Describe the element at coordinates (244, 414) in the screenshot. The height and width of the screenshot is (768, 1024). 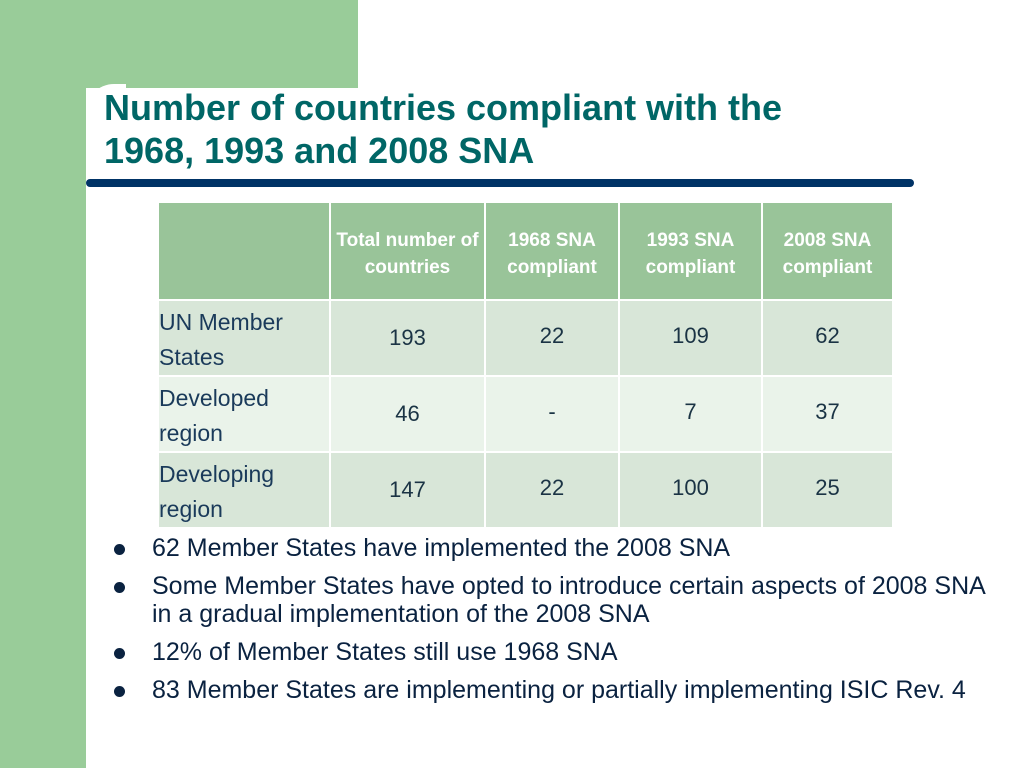
I see `row-label: Developed region` at that location.